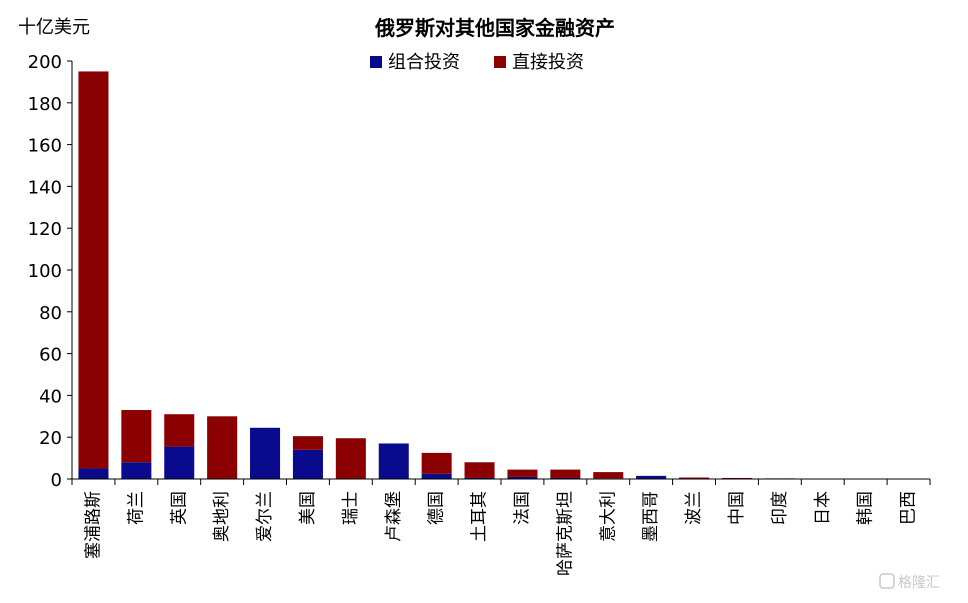 The image size is (968, 603). I want to click on y-axis: 0 20 40 60 80 100 120 140 160 180 200, so click(50, 271).